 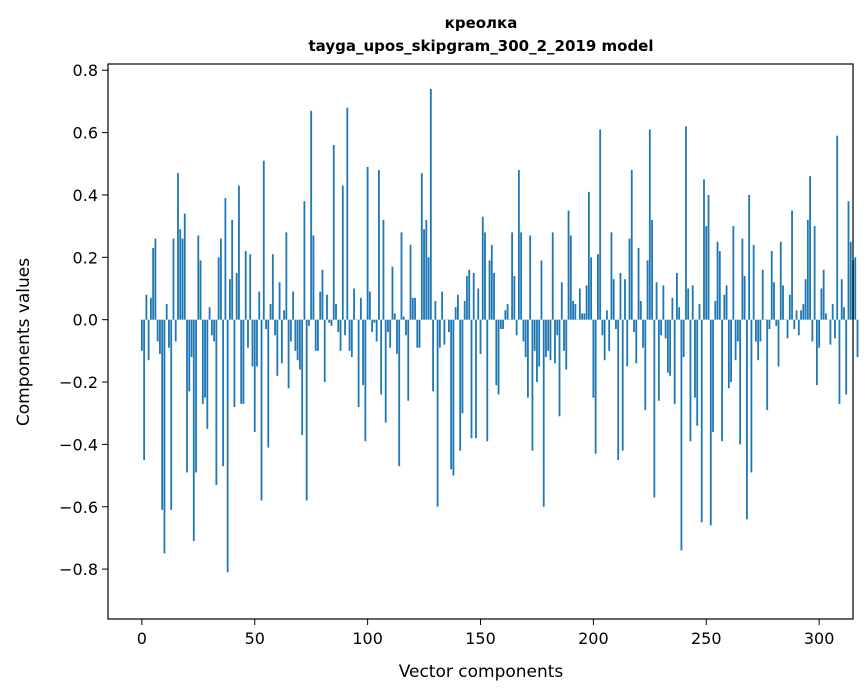 I want to click on x-tick-label: 200, so click(x=593, y=638).